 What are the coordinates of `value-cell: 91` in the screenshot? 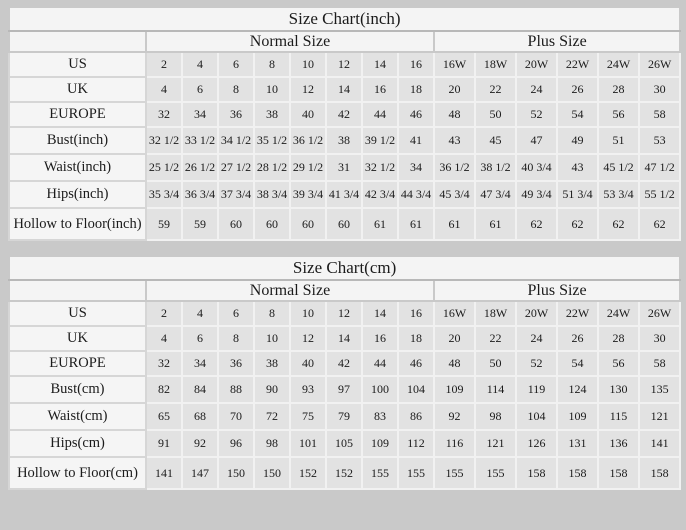 It's located at (164, 443).